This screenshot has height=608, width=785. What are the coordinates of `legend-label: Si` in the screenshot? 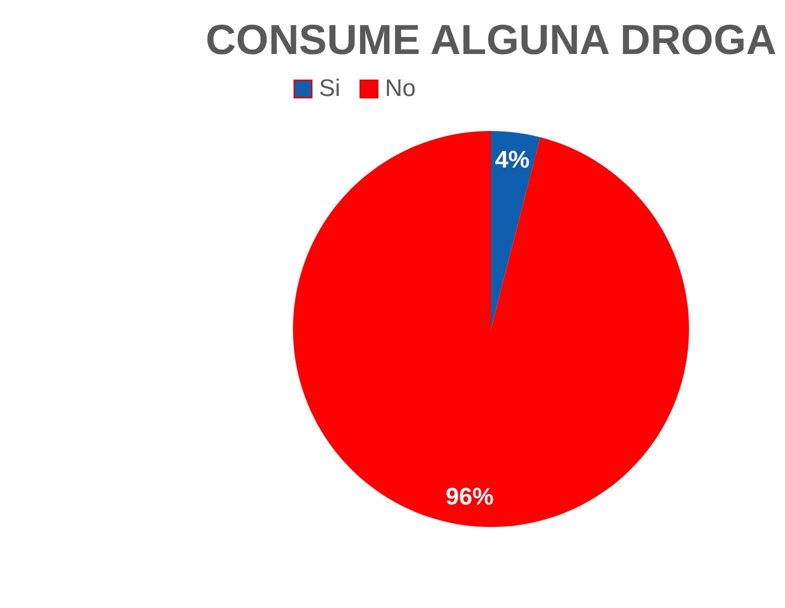 It's located at (329, 88).